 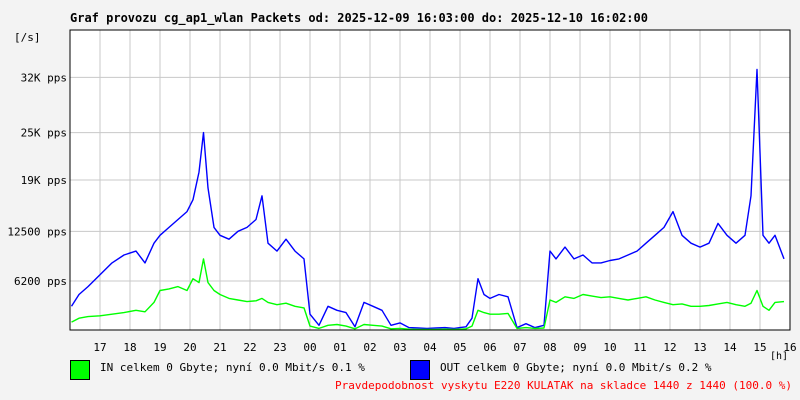 What do you see at coordinates (40, 281) in the screenshot?
I see `y-tick-label: 6200 pps` at bounding box center [40, 281].